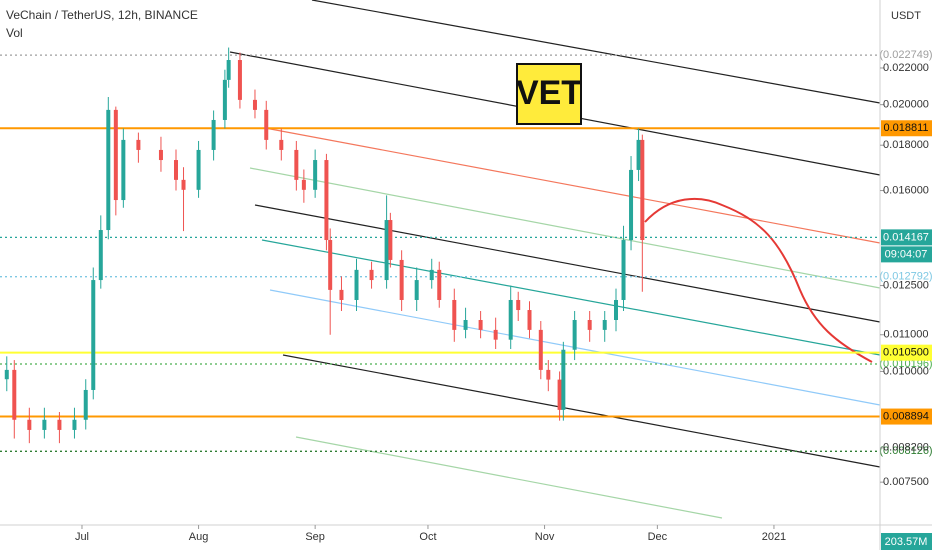 Image resolution: width=932 pixels, height=550 pixels. I want to click on x-tick-label: Oct, so click(427, 537).